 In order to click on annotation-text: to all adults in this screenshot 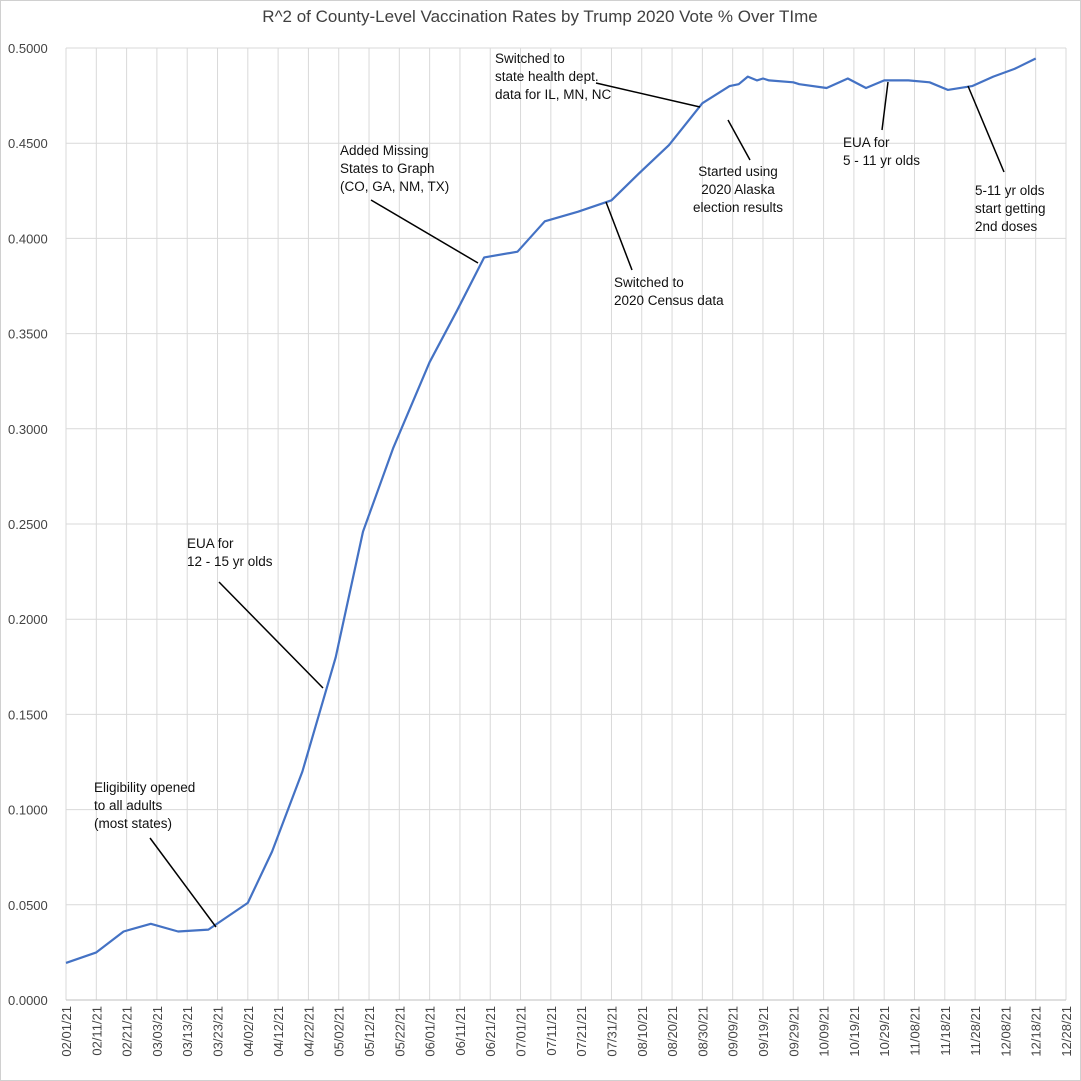, I will do `click(128, 805)`.